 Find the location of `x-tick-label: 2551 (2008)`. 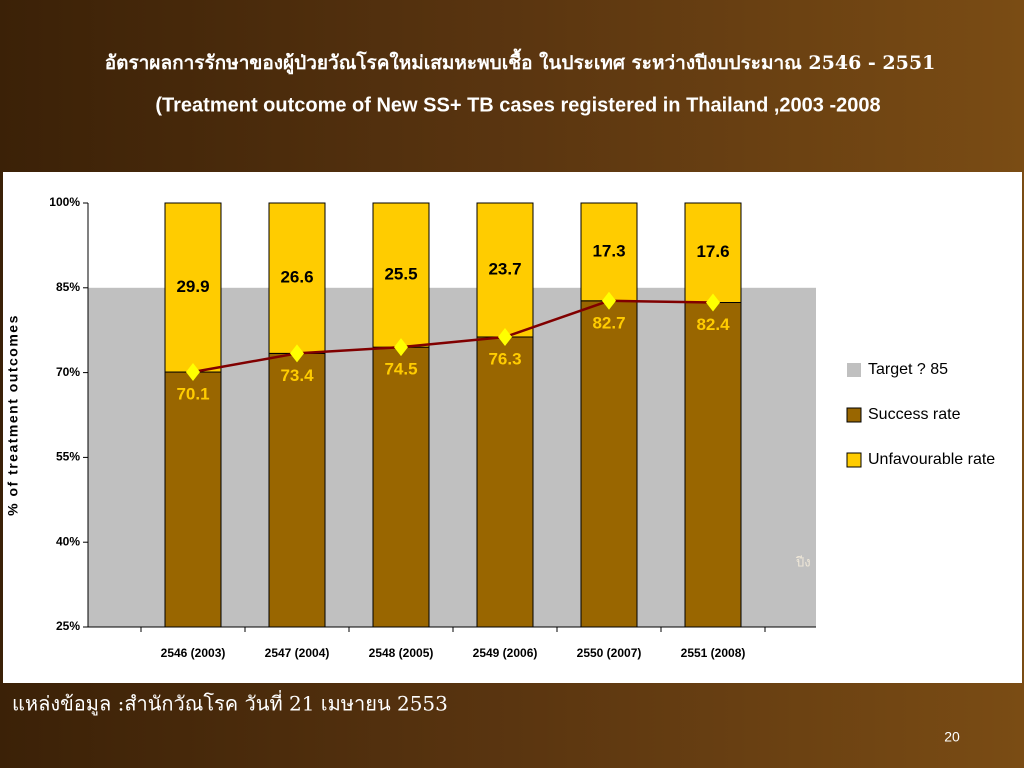

x-tick-label: 2551 (2008) is located at coordinates (713, 653).